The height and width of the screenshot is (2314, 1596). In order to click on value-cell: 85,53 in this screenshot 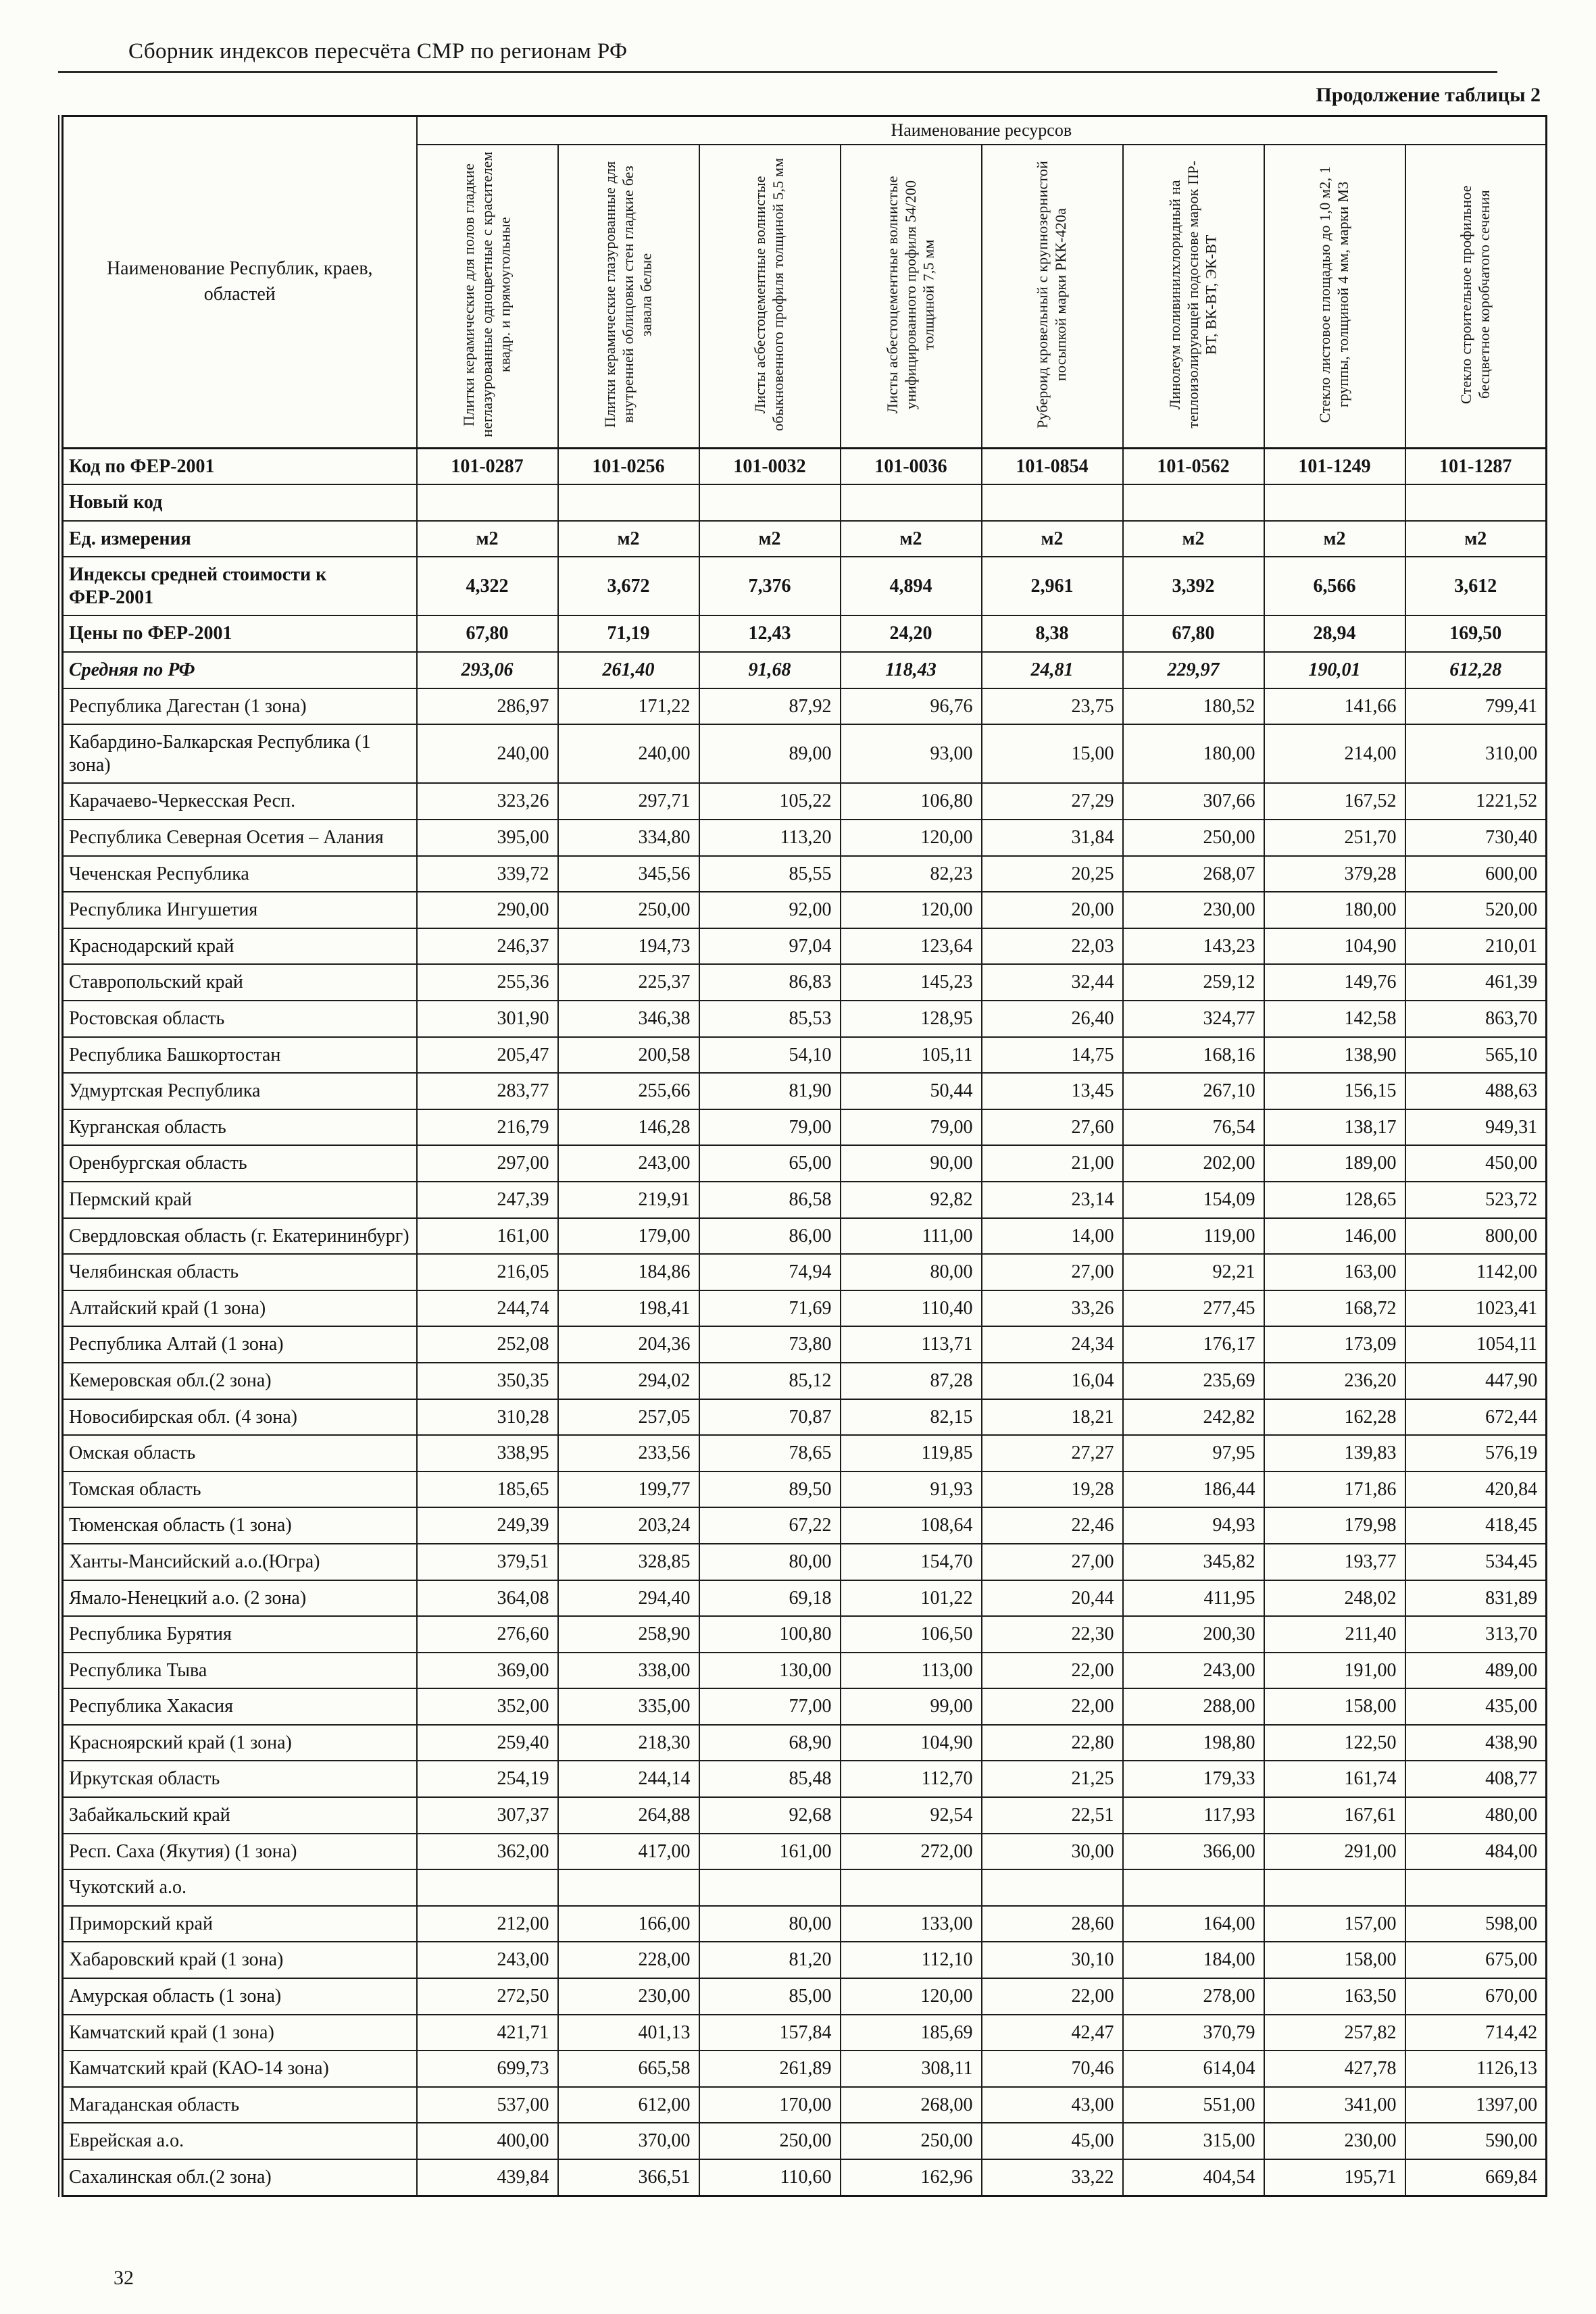, I will do `click(770, 1019)`.